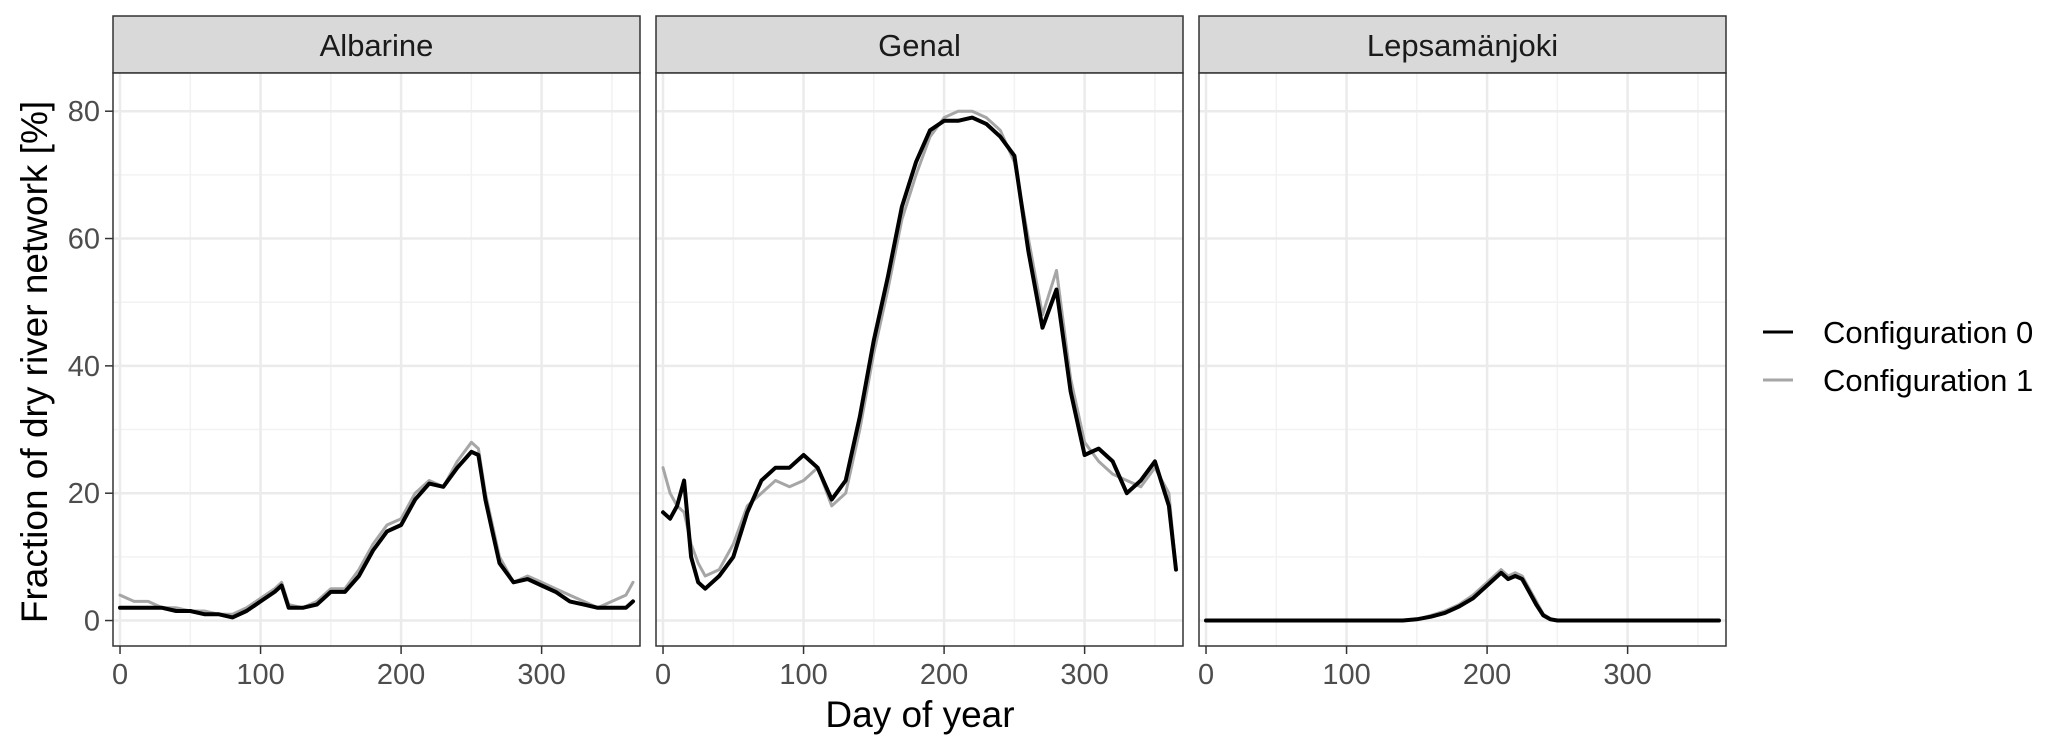 The image size is (2067, 756). What do you see at coordinates (376, 534) in the screenshot?
I see `series-line-configuration-0-albarine` at bounding box center [376, 534].